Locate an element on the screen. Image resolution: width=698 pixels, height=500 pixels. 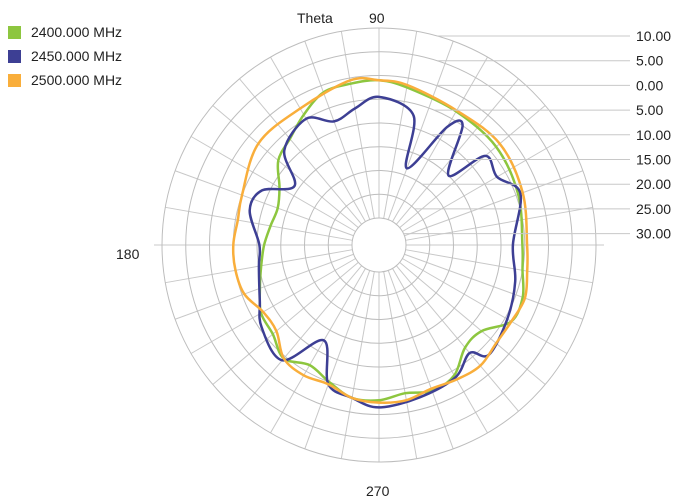
angle-tick-270: 270 is located at coordinates (378, 491).